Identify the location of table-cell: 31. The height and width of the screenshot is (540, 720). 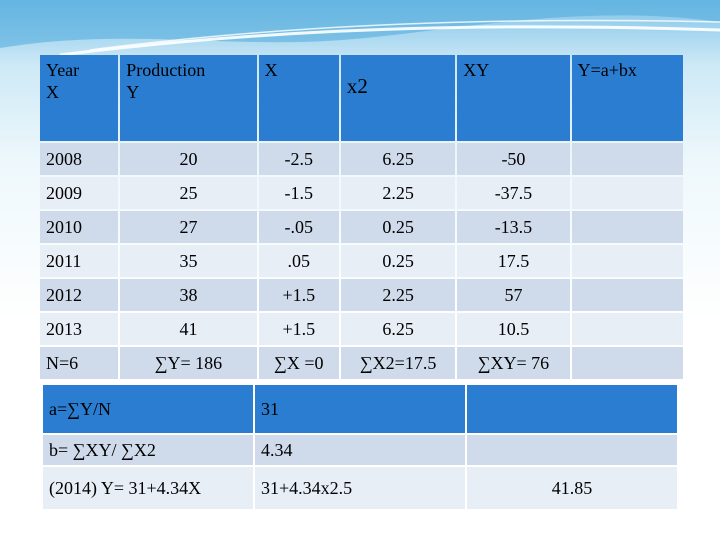
(360, 409).